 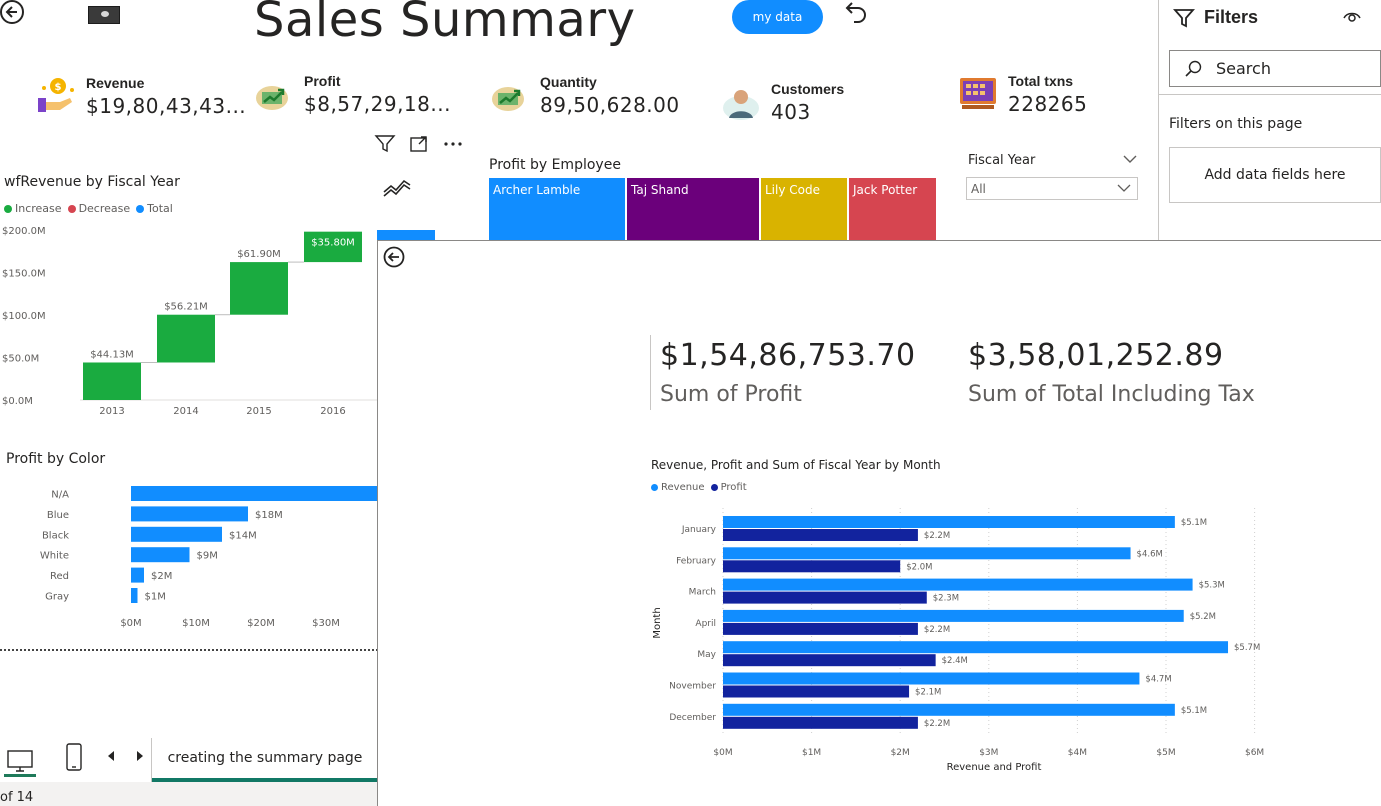 What do you see at coordinates (885, 190) in the screenshot?
I see `treemap-cell-label: Jack Potter` at bounding box center [885, 190].